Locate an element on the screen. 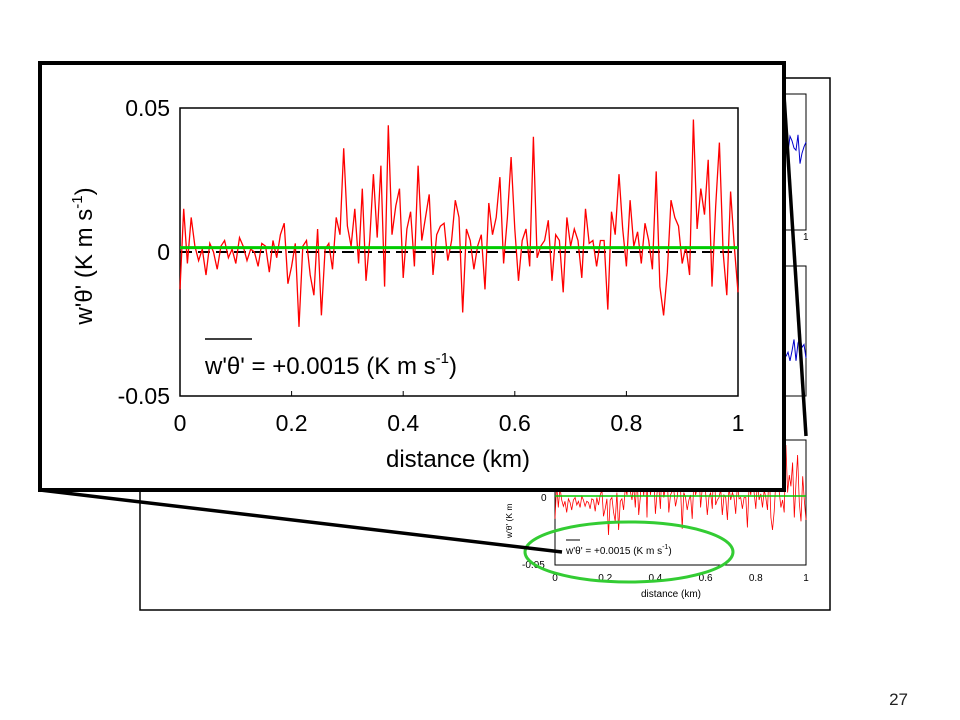 This screenshot has width=960, height=720. y-tick-label: 0.05 is located at coordinates (147, 108).